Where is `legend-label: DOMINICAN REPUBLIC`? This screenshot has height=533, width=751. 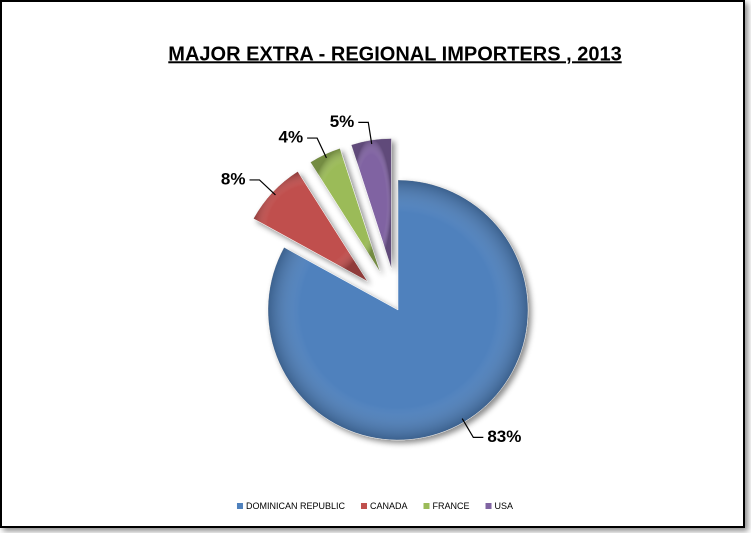
legend-label: DOMINICAN REPUBLIC is located at coordinates (296, 506).